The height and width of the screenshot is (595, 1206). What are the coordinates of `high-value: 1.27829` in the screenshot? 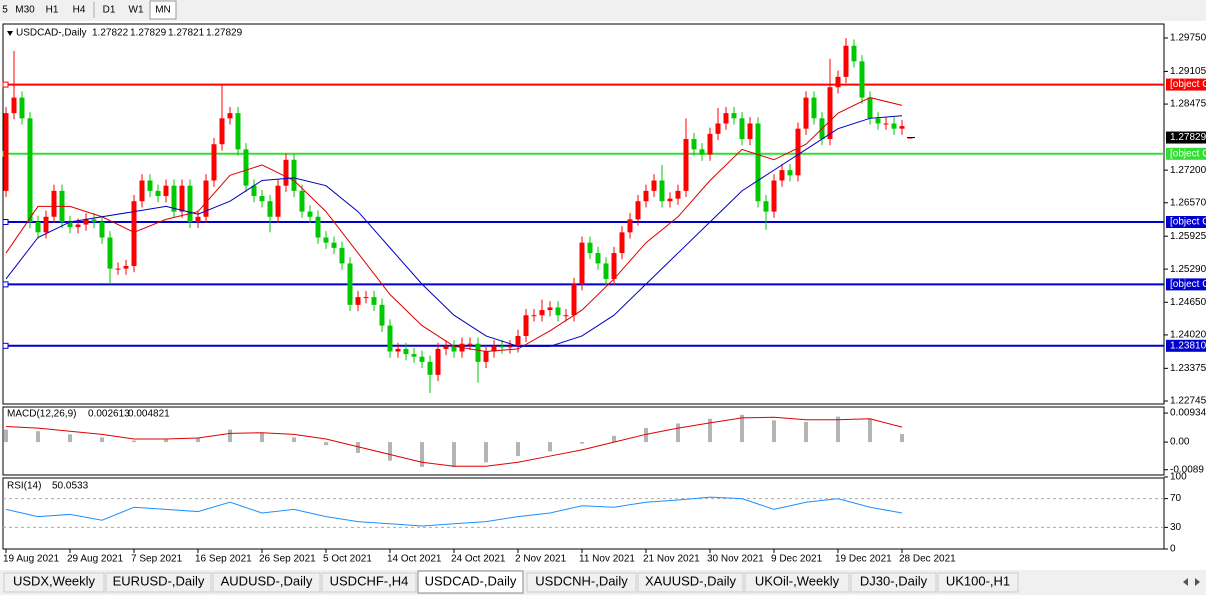 It's located at (148, 33).